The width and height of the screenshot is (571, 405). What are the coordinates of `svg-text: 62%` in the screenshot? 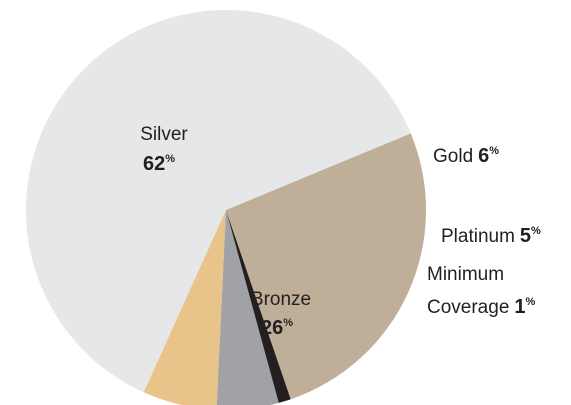 It's located at (159, 164).